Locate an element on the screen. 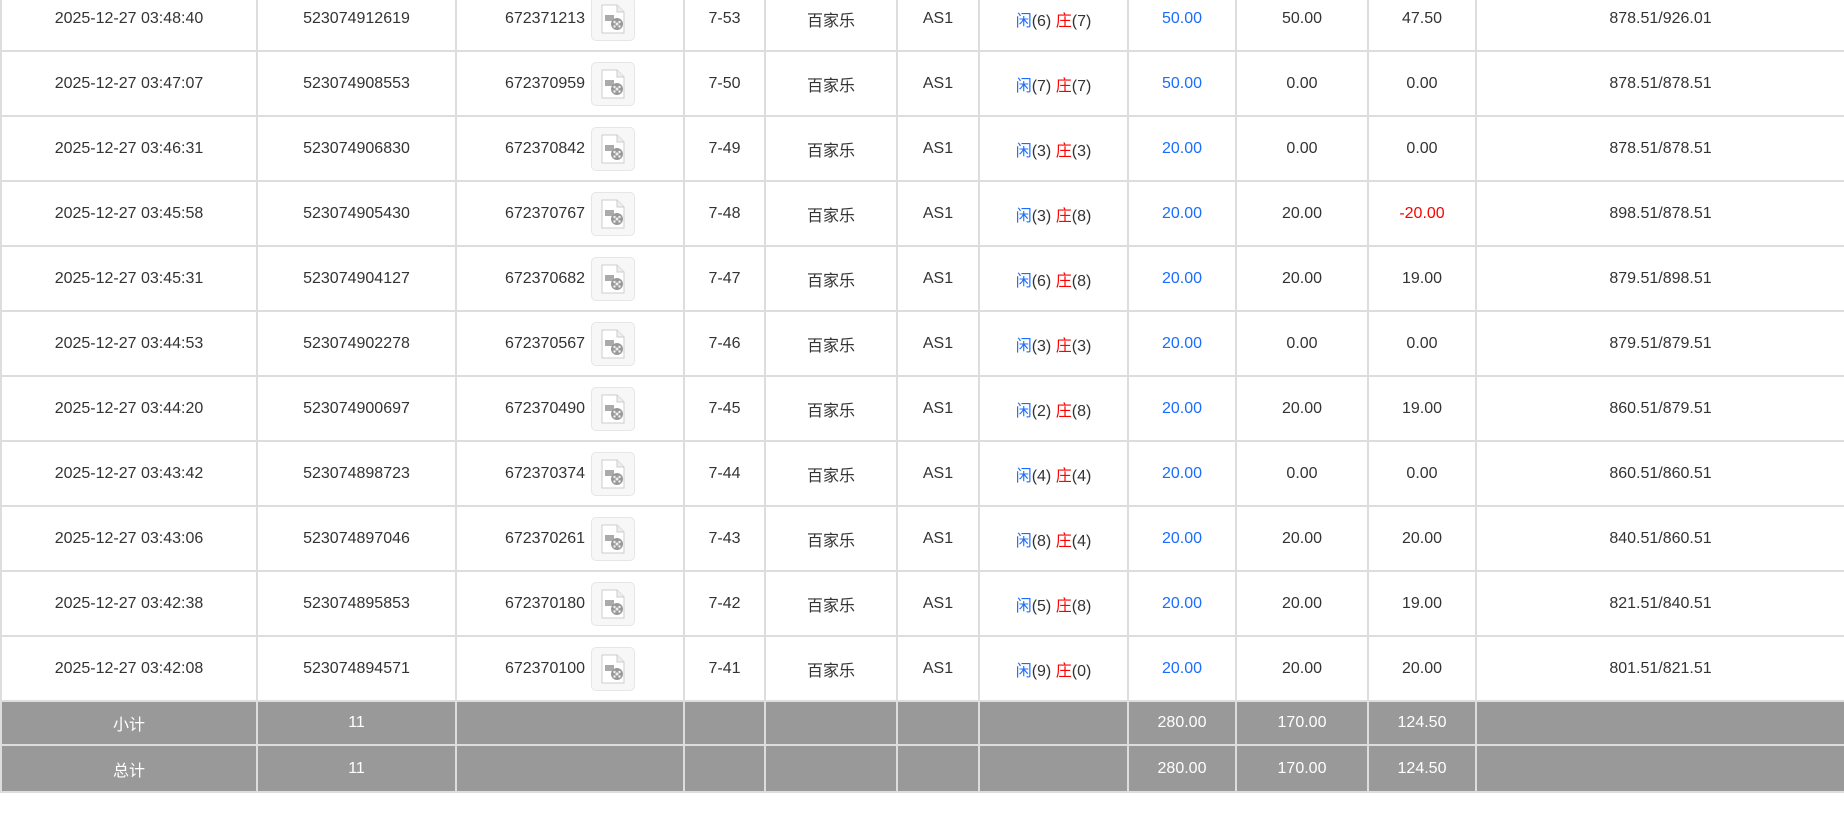 The image size is (1844, 813). total-count: 11 is located at coordinates (356, 768).